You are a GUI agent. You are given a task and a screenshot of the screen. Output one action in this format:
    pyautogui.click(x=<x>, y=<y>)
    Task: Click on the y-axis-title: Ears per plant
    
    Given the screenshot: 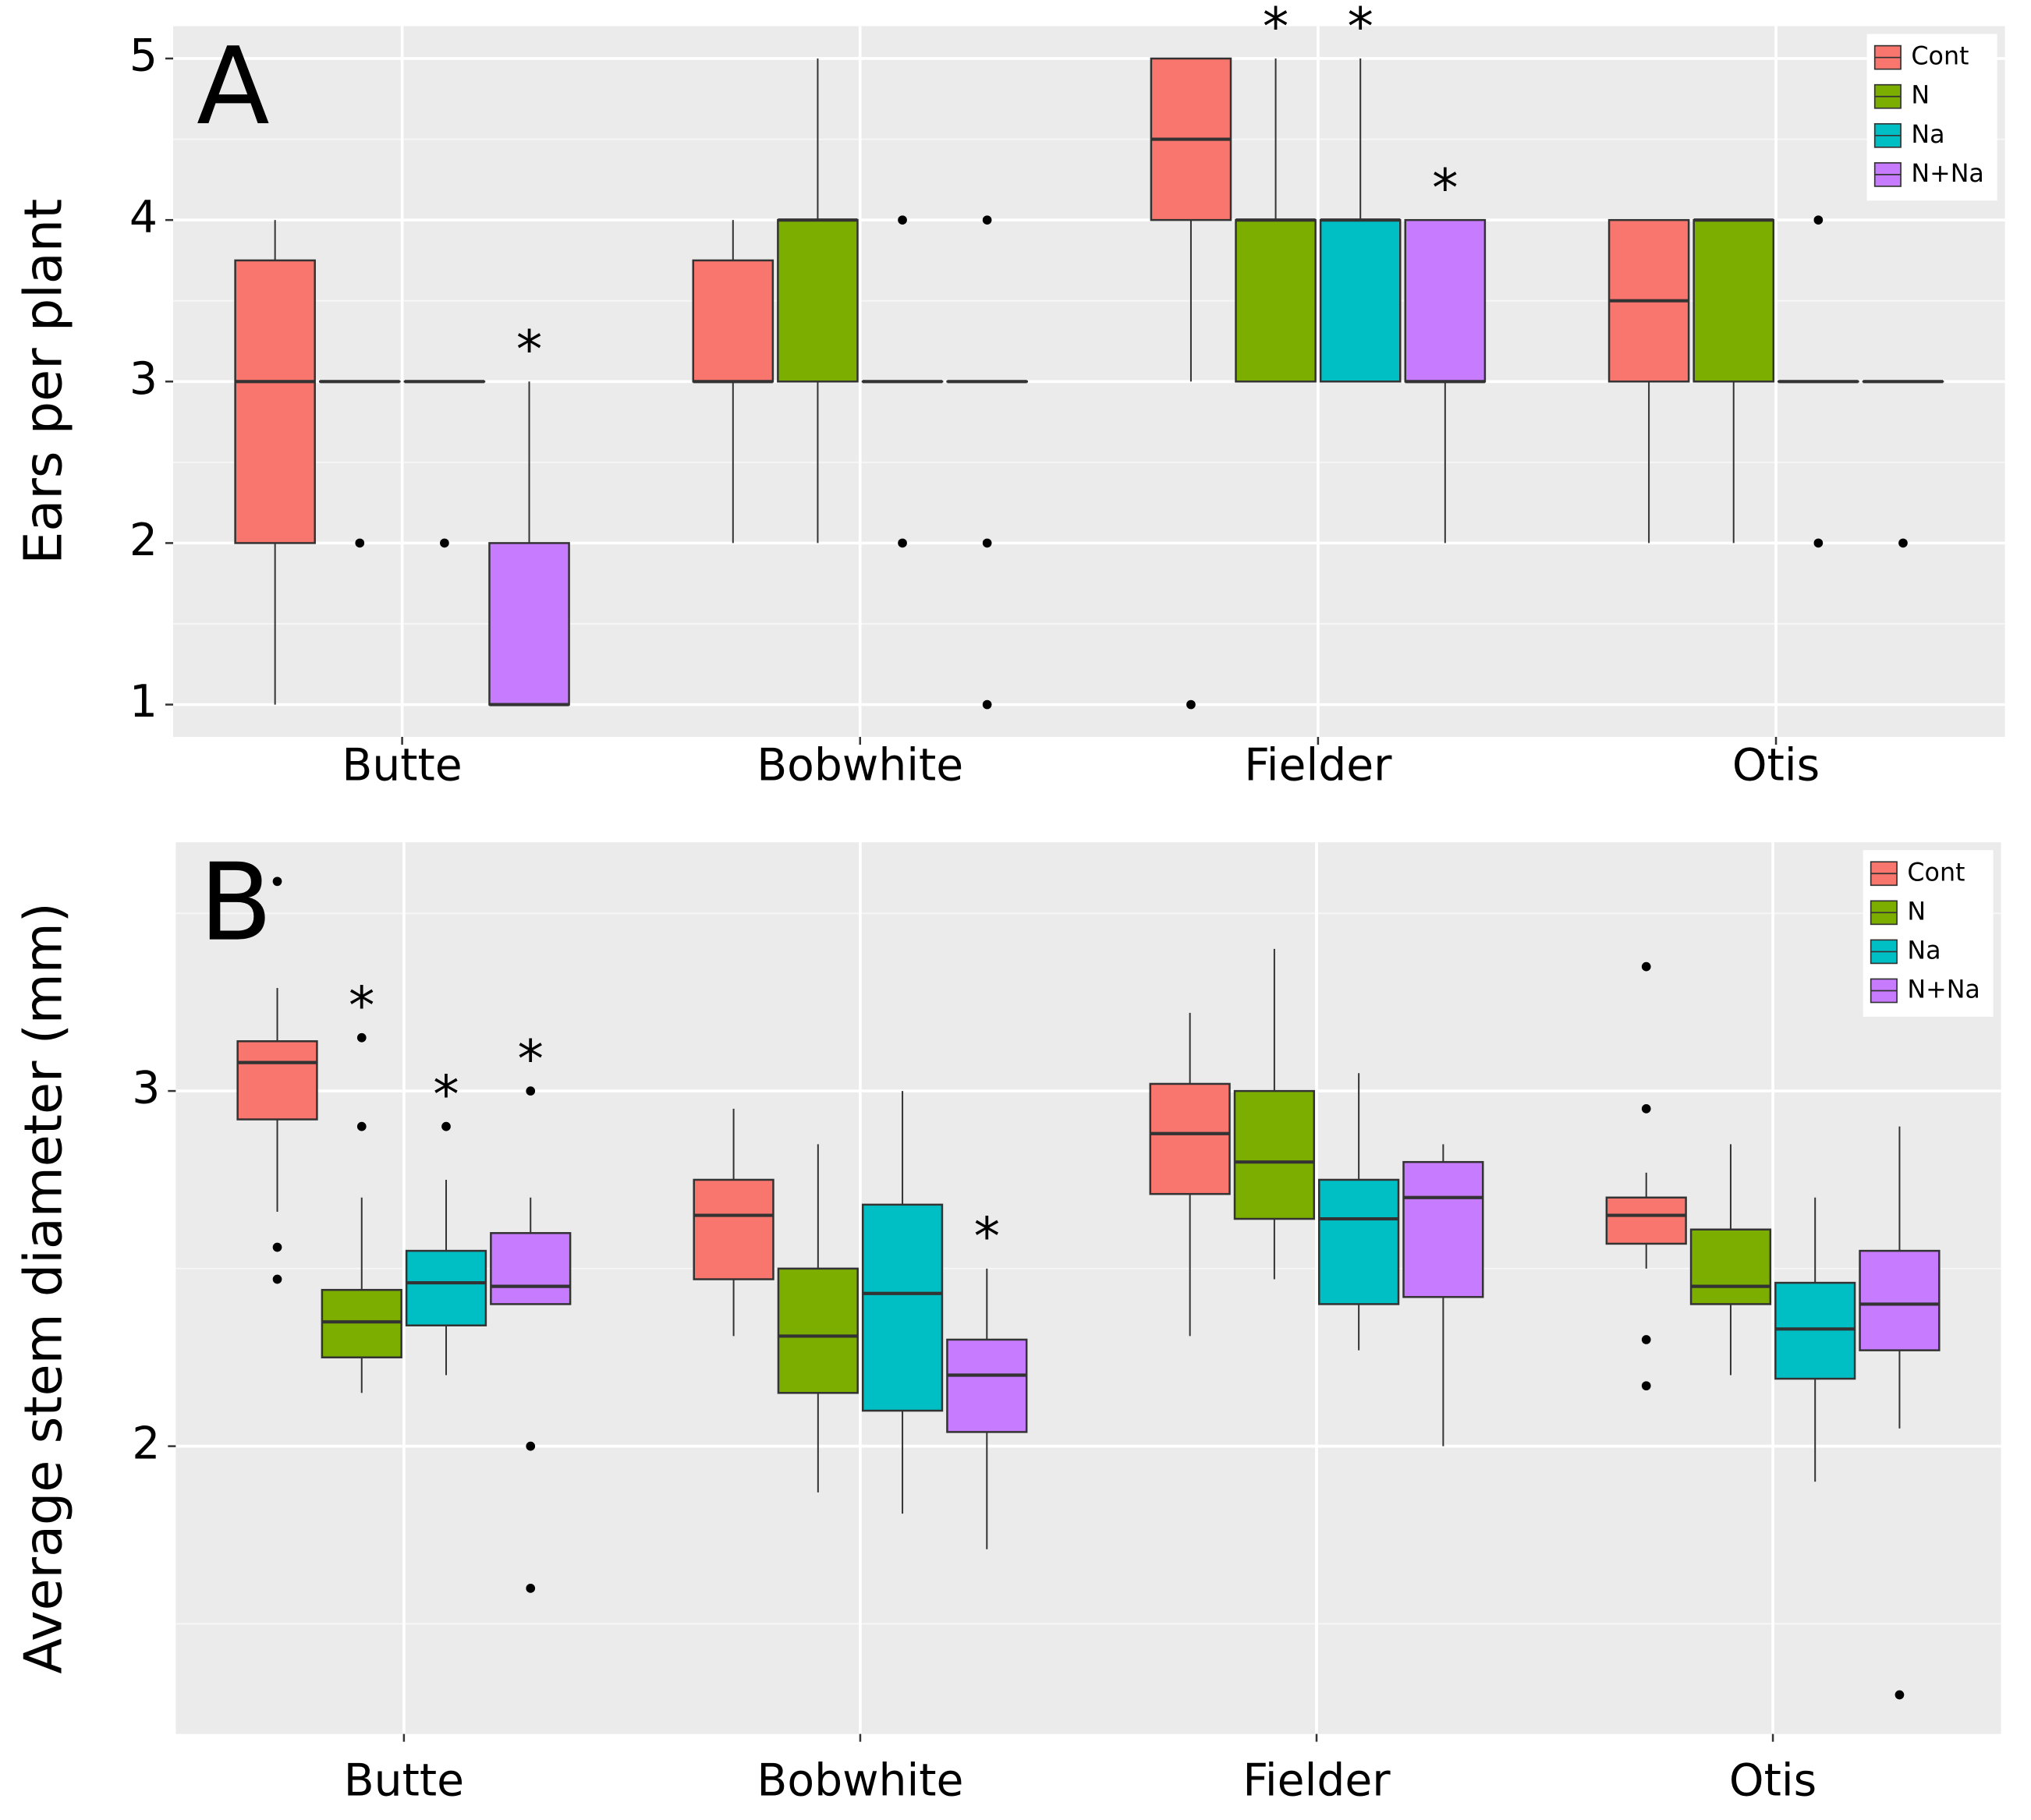 What is the action you would take?
    pyautogui.click(x=43, y=382)
    